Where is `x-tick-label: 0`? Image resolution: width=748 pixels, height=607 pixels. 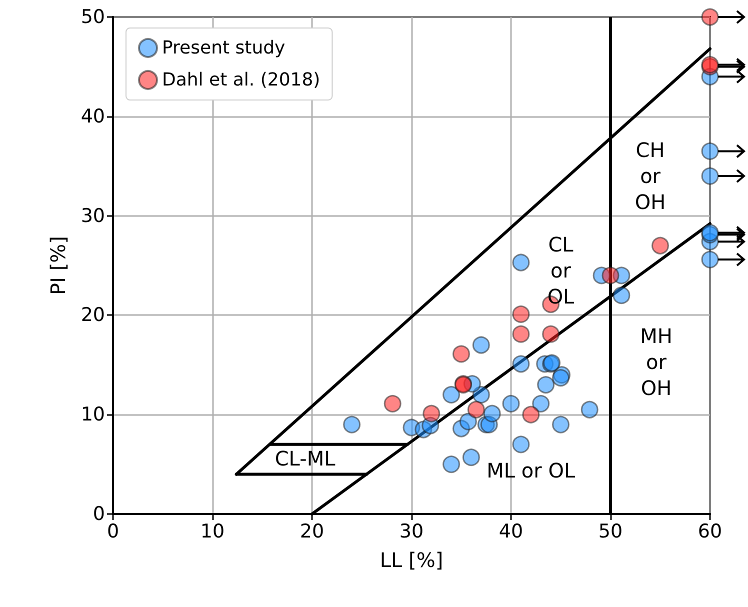
x-tick-label: 0 is located at coordinates (113, 531).